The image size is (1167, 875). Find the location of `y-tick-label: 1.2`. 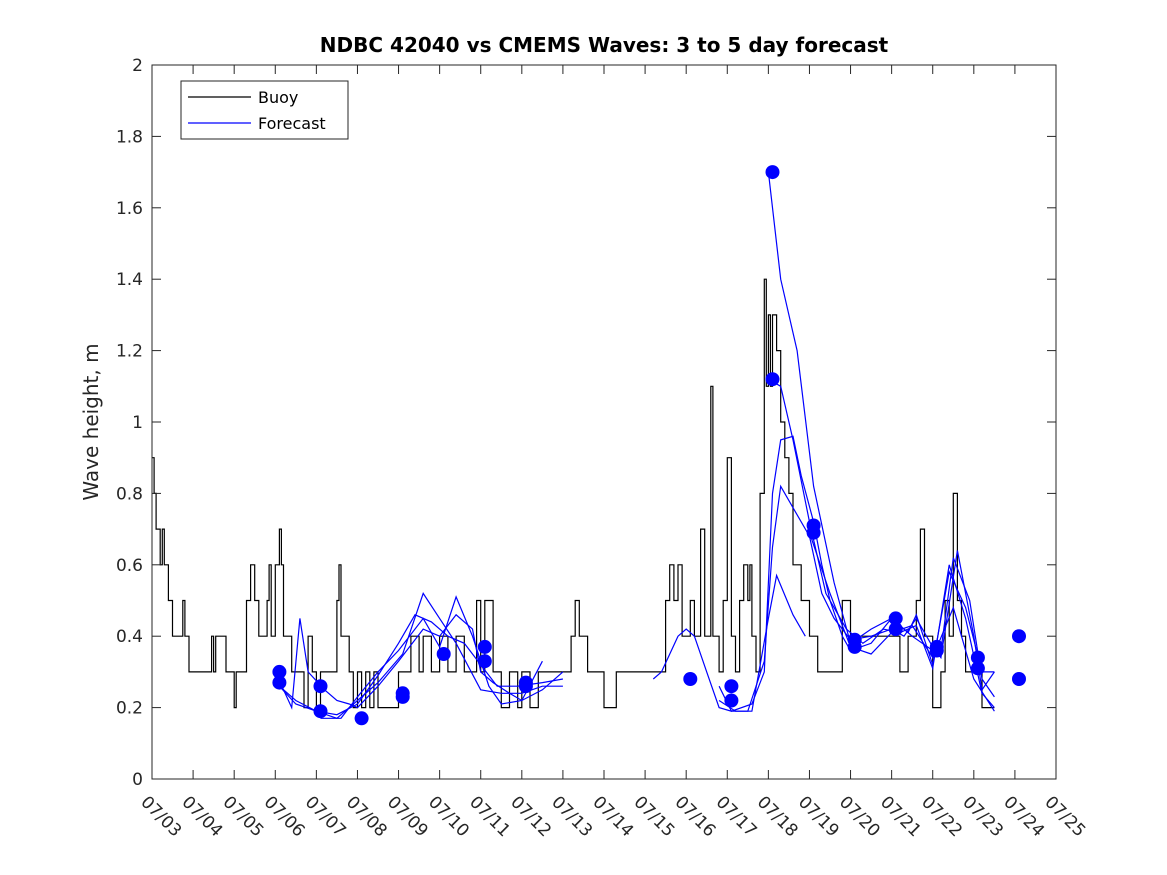

y-tick-label: 1.2 is located at coordinates (129, 352).